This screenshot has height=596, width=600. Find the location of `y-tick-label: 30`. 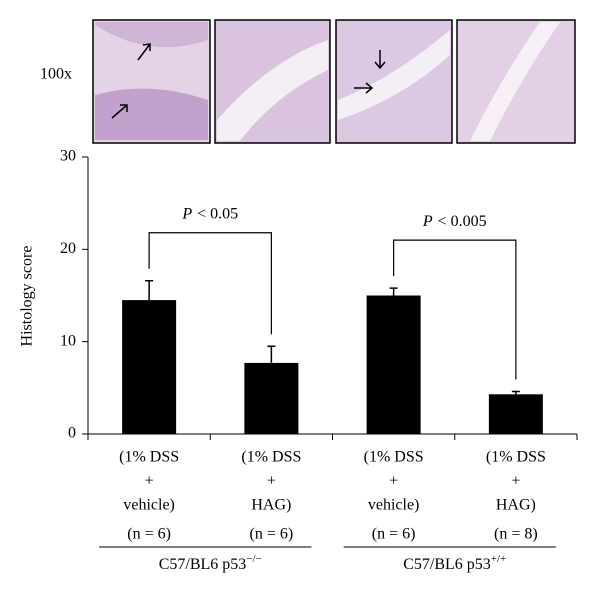

y-tick-label: 30 is located at coordinates (68, 156).